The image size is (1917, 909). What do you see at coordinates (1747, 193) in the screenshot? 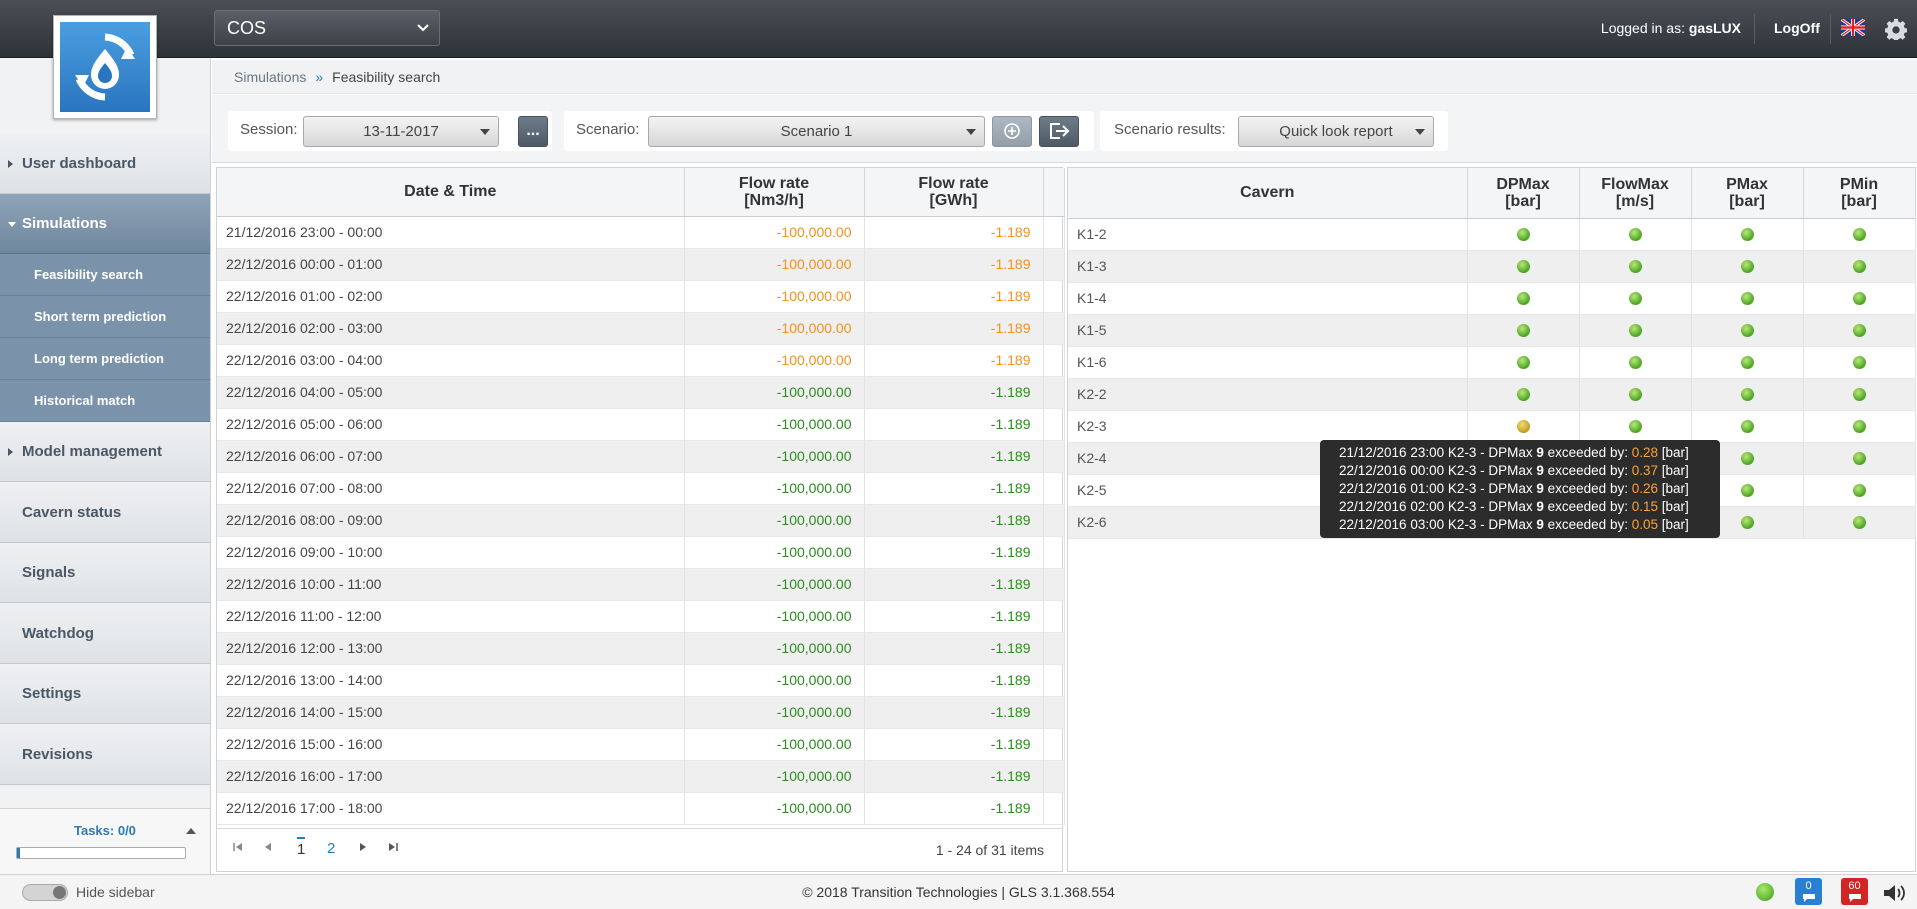
I see `col-pmax: PMax [bar]` at bounding box center [1747, 193].